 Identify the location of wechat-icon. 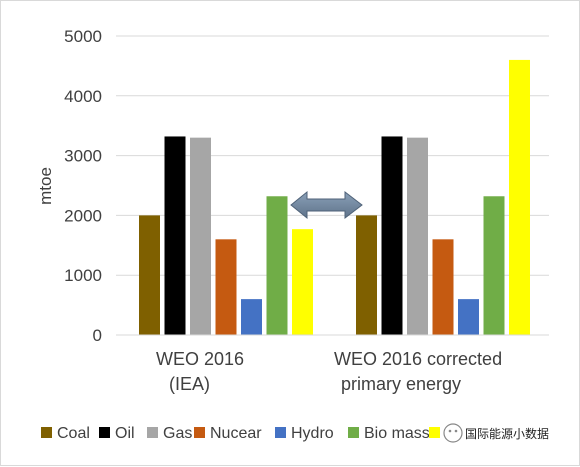
(453, 433).